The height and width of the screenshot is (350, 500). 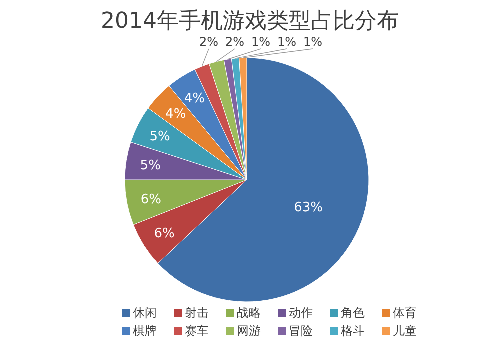 What do you see at coordinates (250, 21) in the screenshot?
I see `chart-title: 2014年手机游戏类型占比分布` at bounding box center [250, 21].